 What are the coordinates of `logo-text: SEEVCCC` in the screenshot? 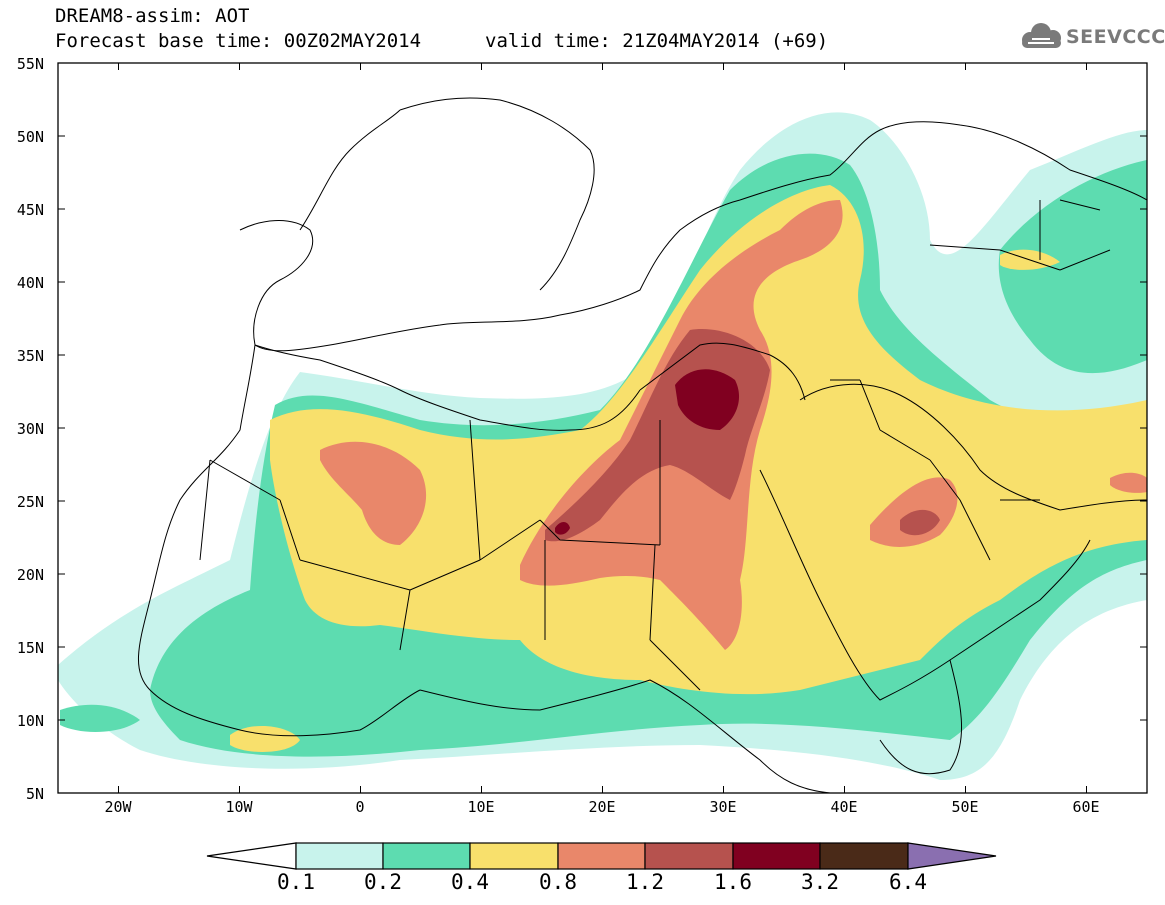 It's located at (1115, 37).